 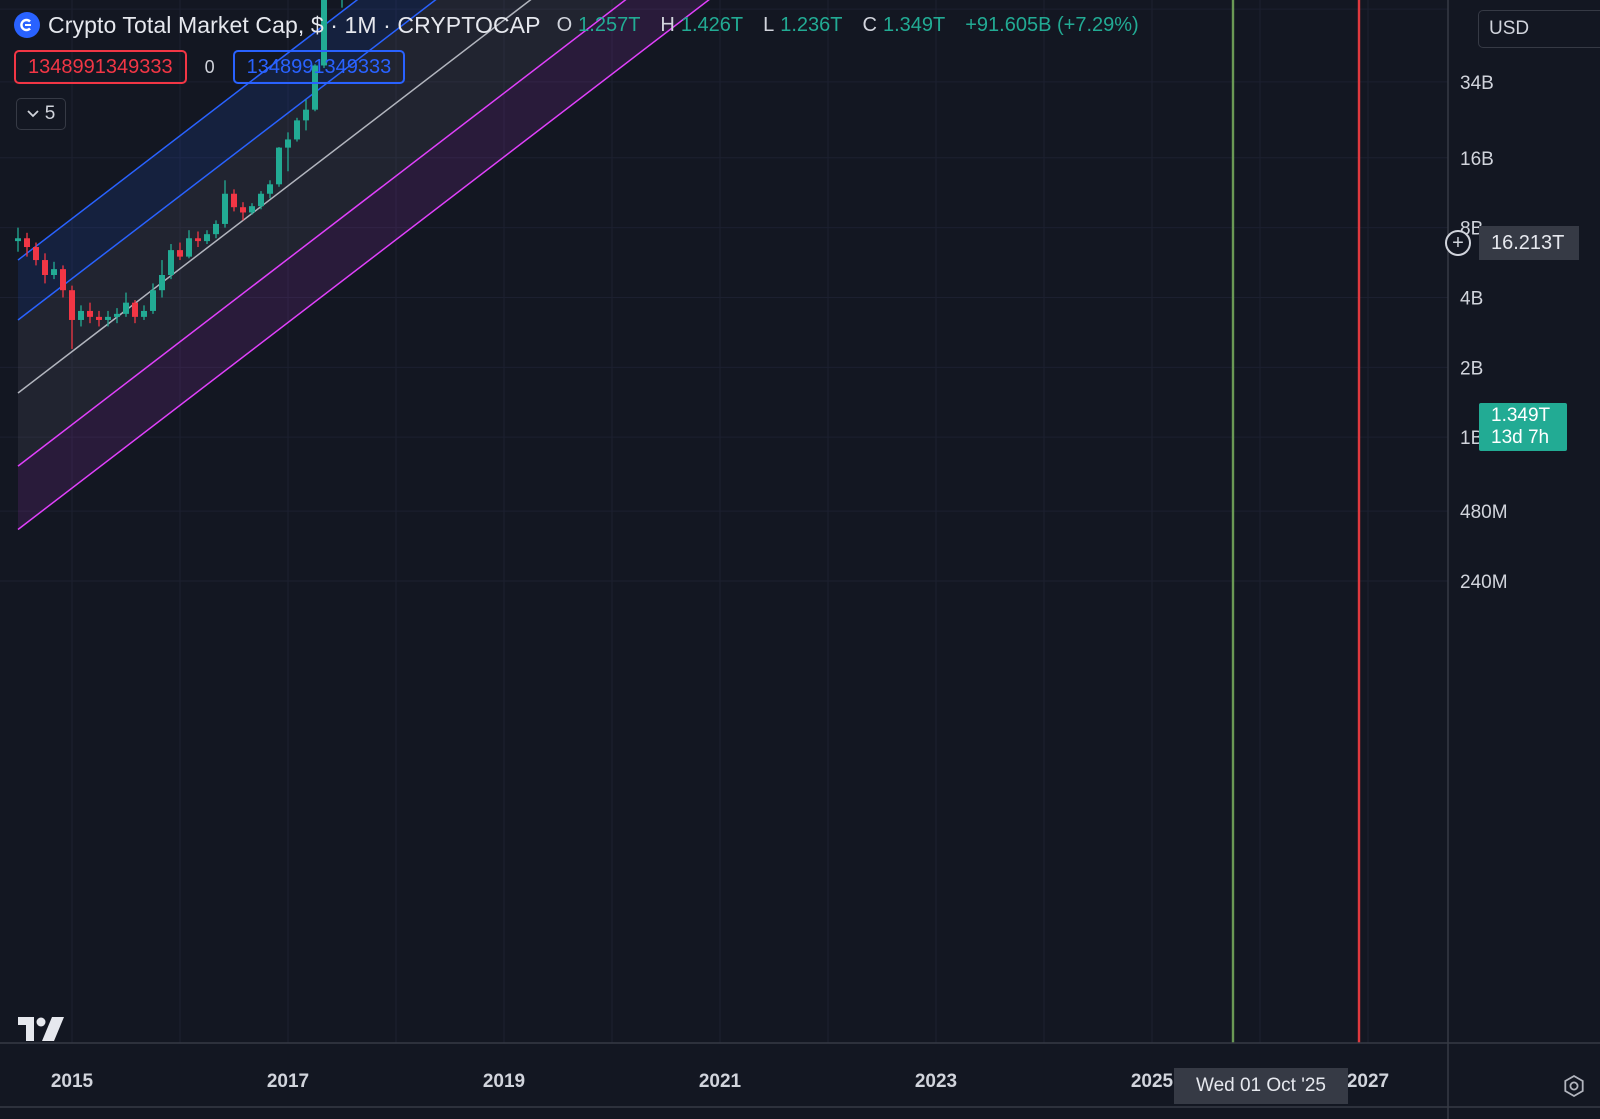 I want to click on x-tick-label: 2015, so click(x=72, y=1081).